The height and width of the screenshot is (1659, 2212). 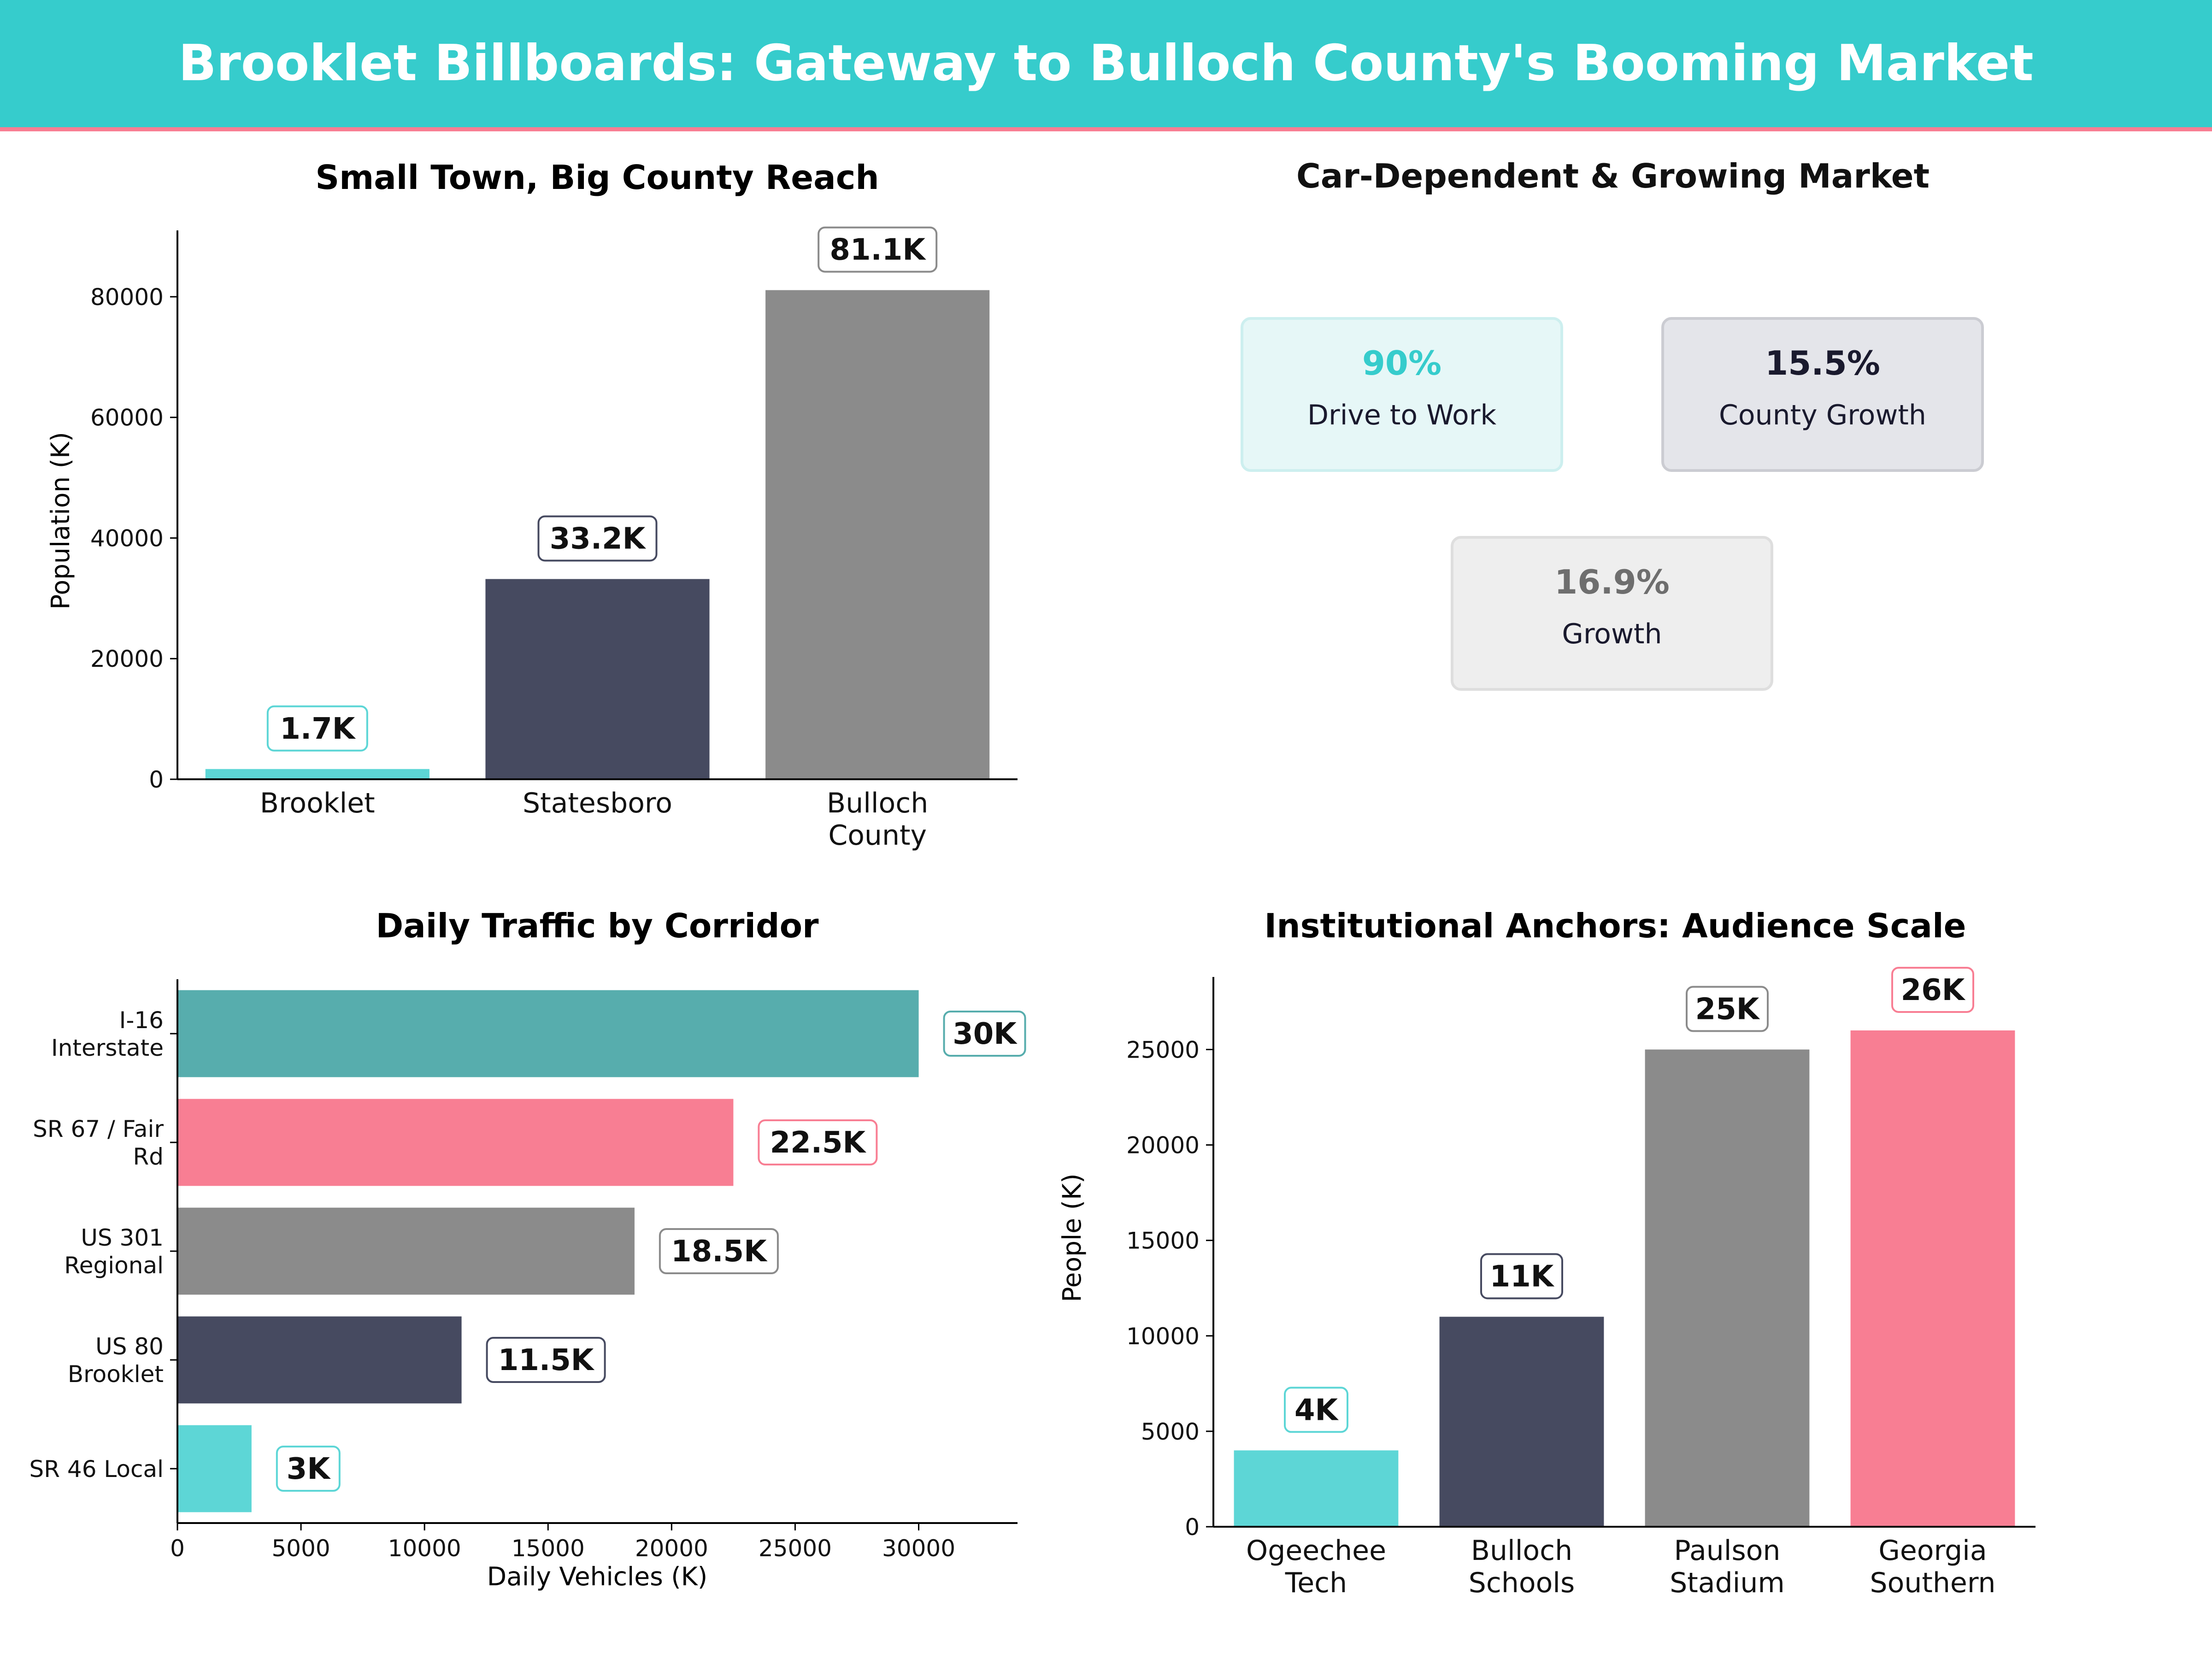 What do you see at coordinates (1402, 394) in the screenshot?
I see `kpi-card-drive-to-work: 90% Drive to Work` at bounding box center [1402, 394].